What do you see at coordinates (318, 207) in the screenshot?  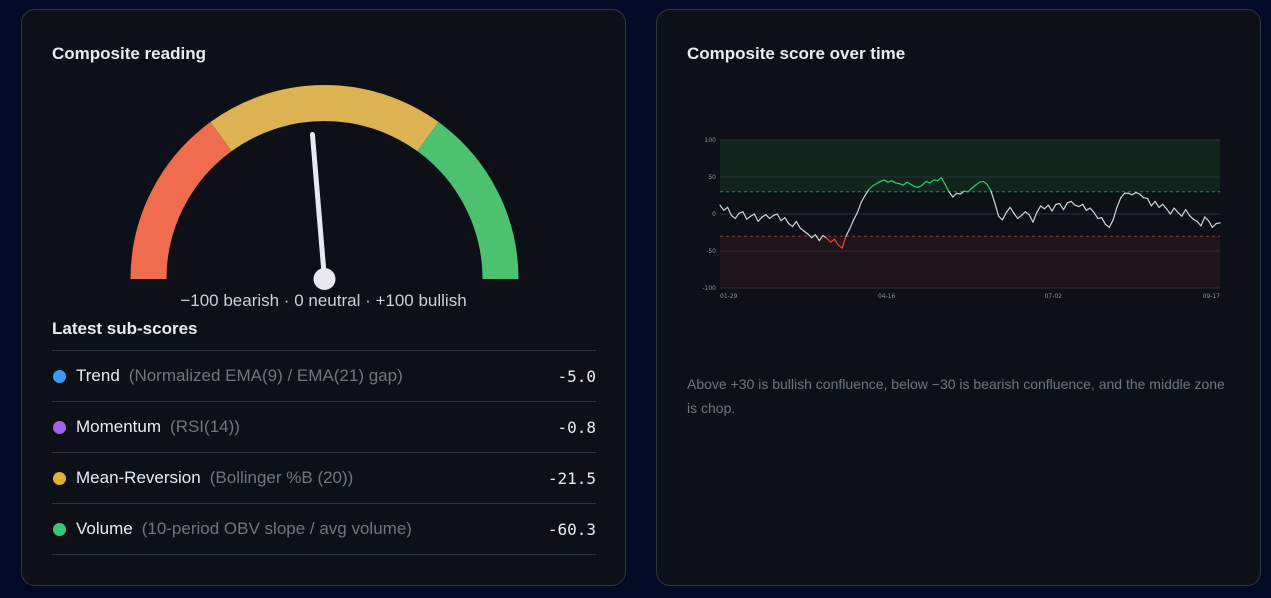 I see `gauge-needle` at bounding box center [318, 207].